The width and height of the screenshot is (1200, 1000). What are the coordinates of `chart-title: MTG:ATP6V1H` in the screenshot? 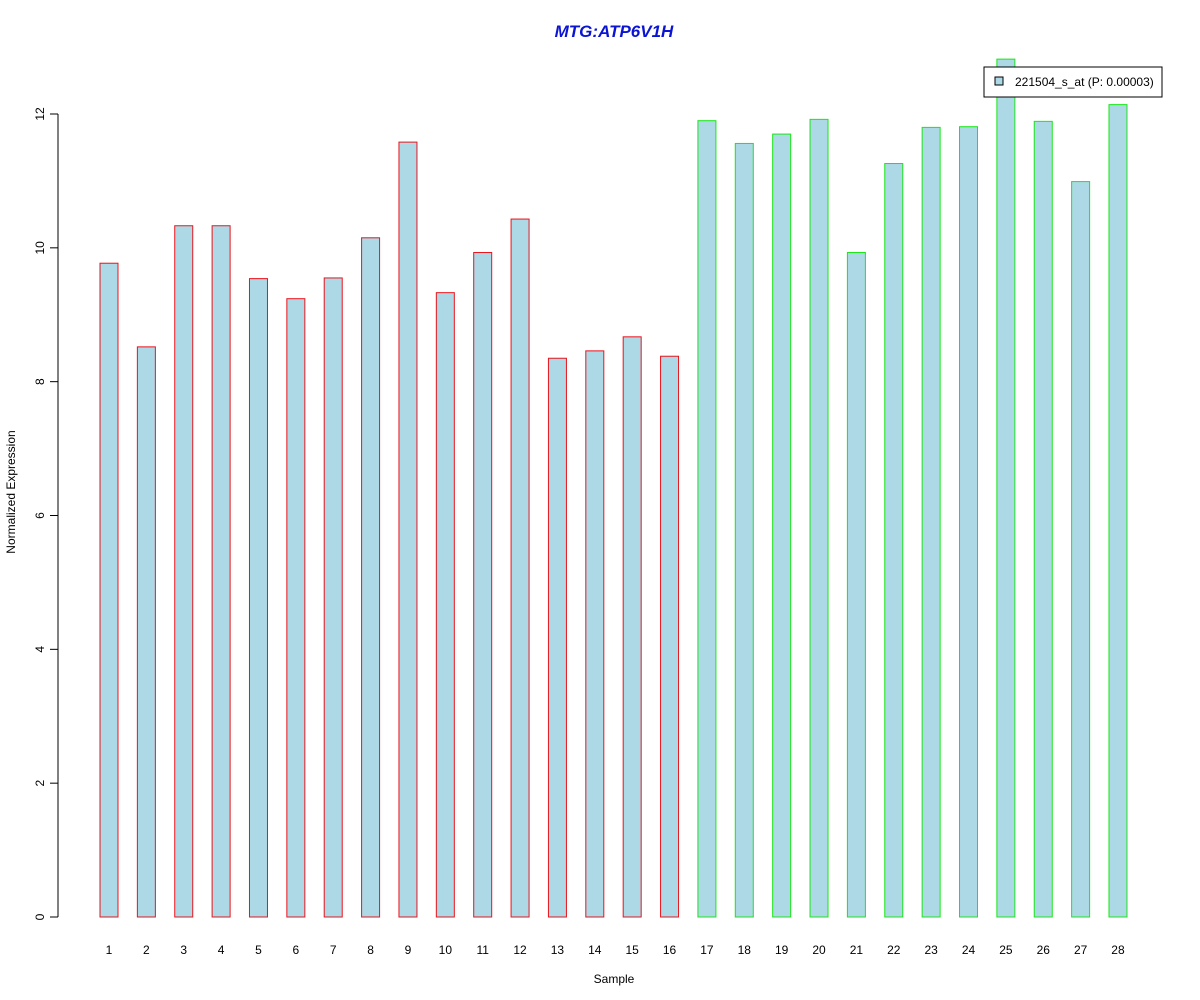 It's located at (614, 31).